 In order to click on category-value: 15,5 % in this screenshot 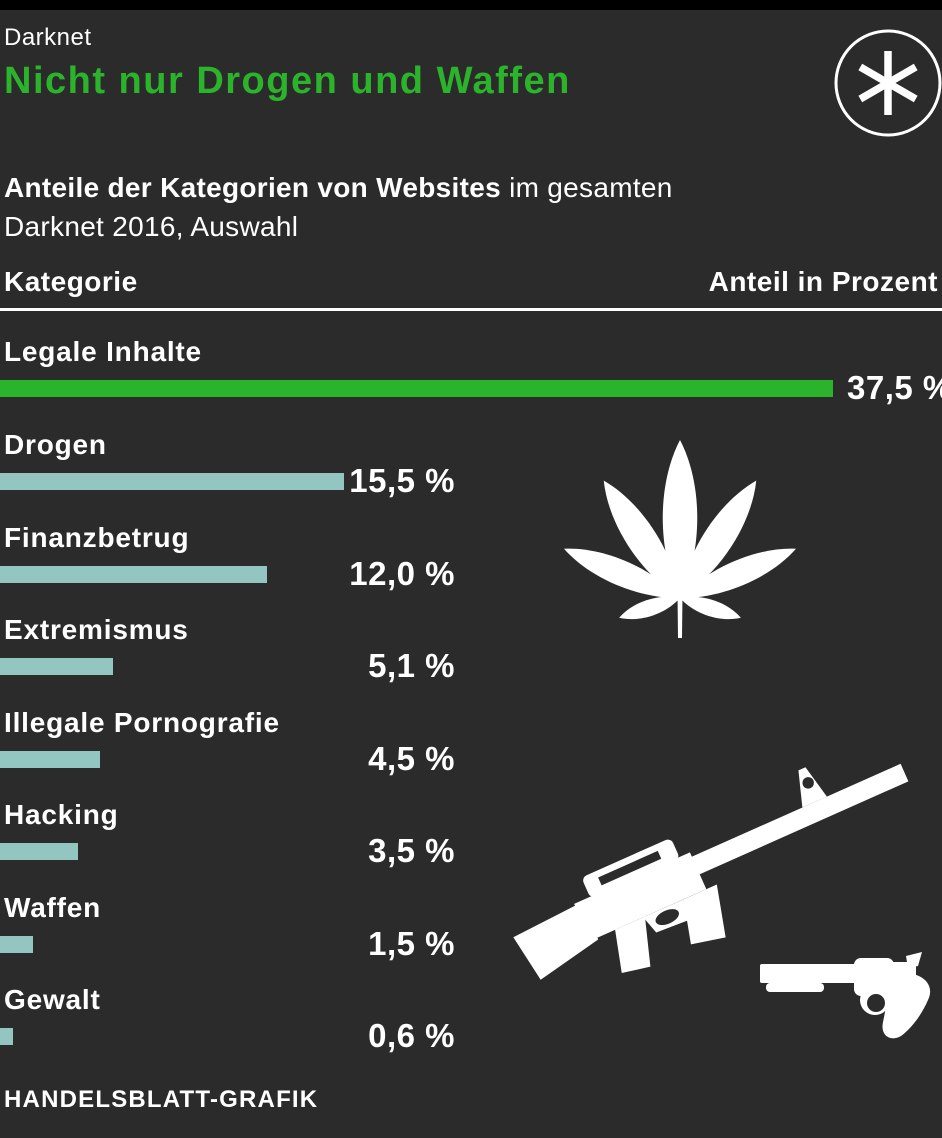, I will do `click(402, 480)`.